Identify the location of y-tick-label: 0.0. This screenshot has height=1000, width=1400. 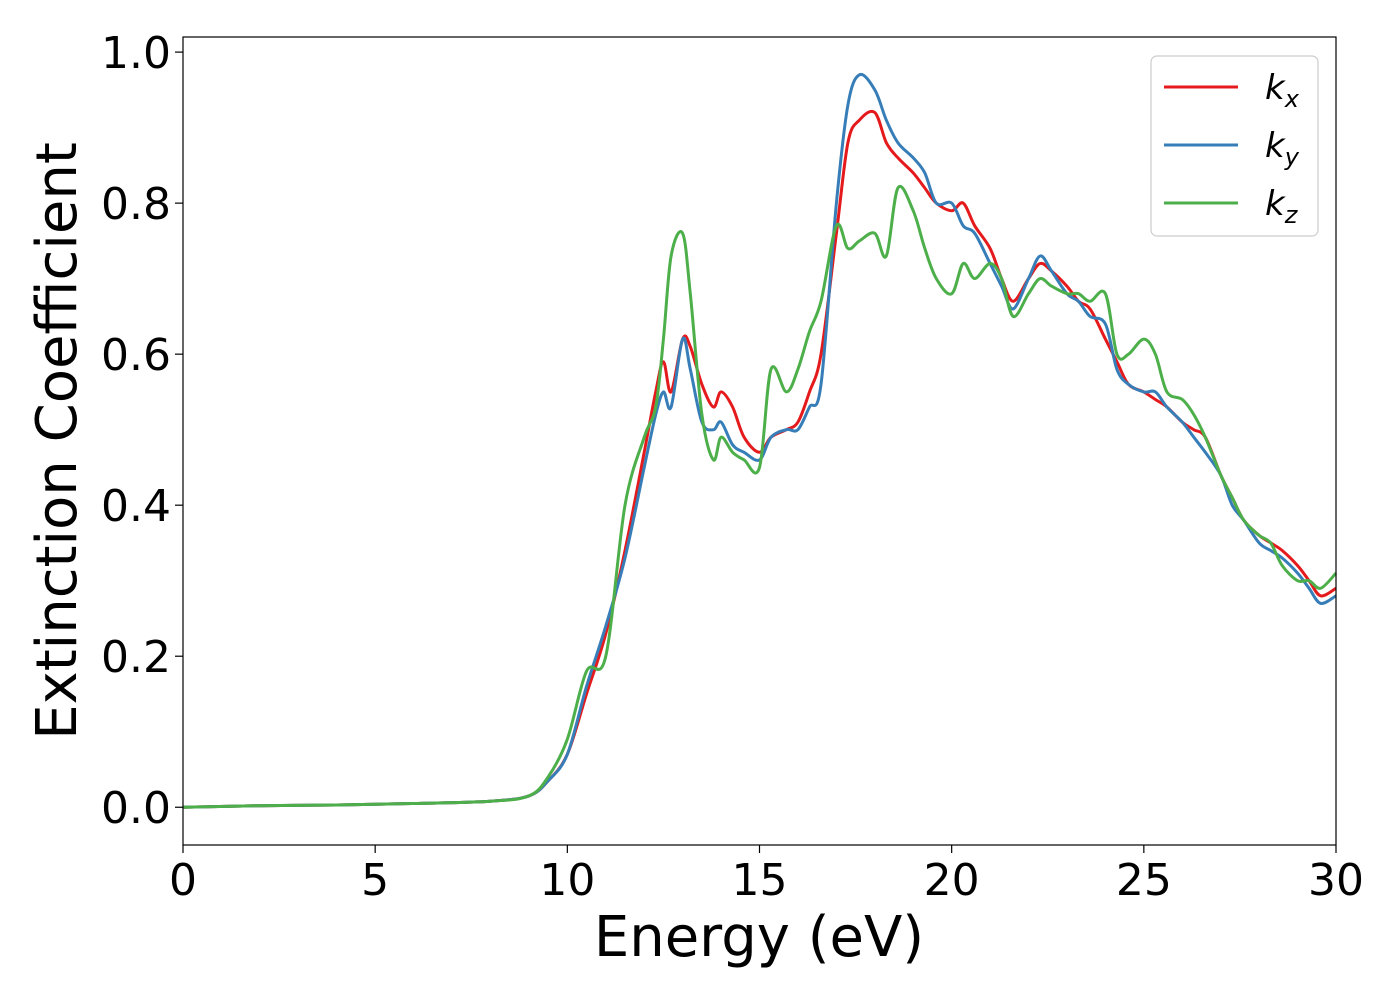
(136, 808).